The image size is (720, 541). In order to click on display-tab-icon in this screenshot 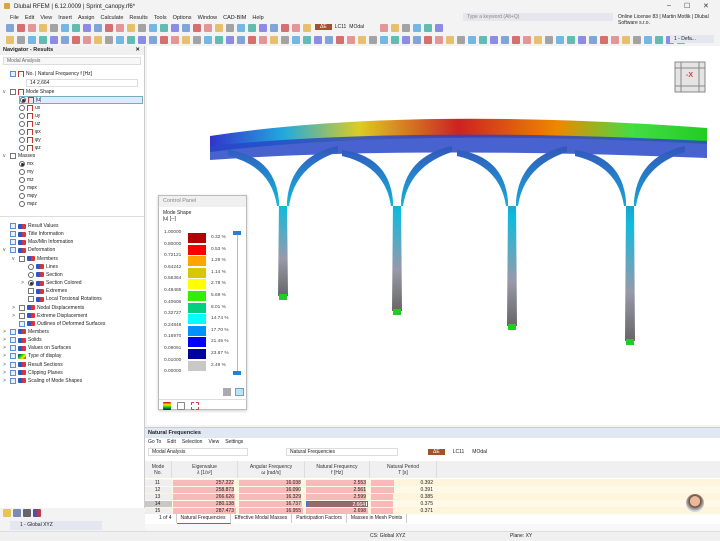, I will do `click(17, 513)`.